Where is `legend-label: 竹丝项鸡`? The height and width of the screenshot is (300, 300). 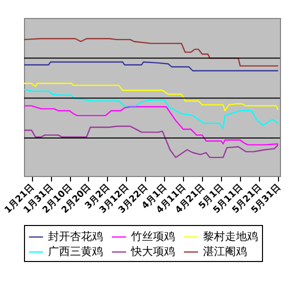 legend-label: 竹丝项鸡 is located at coordinates (153, 236).